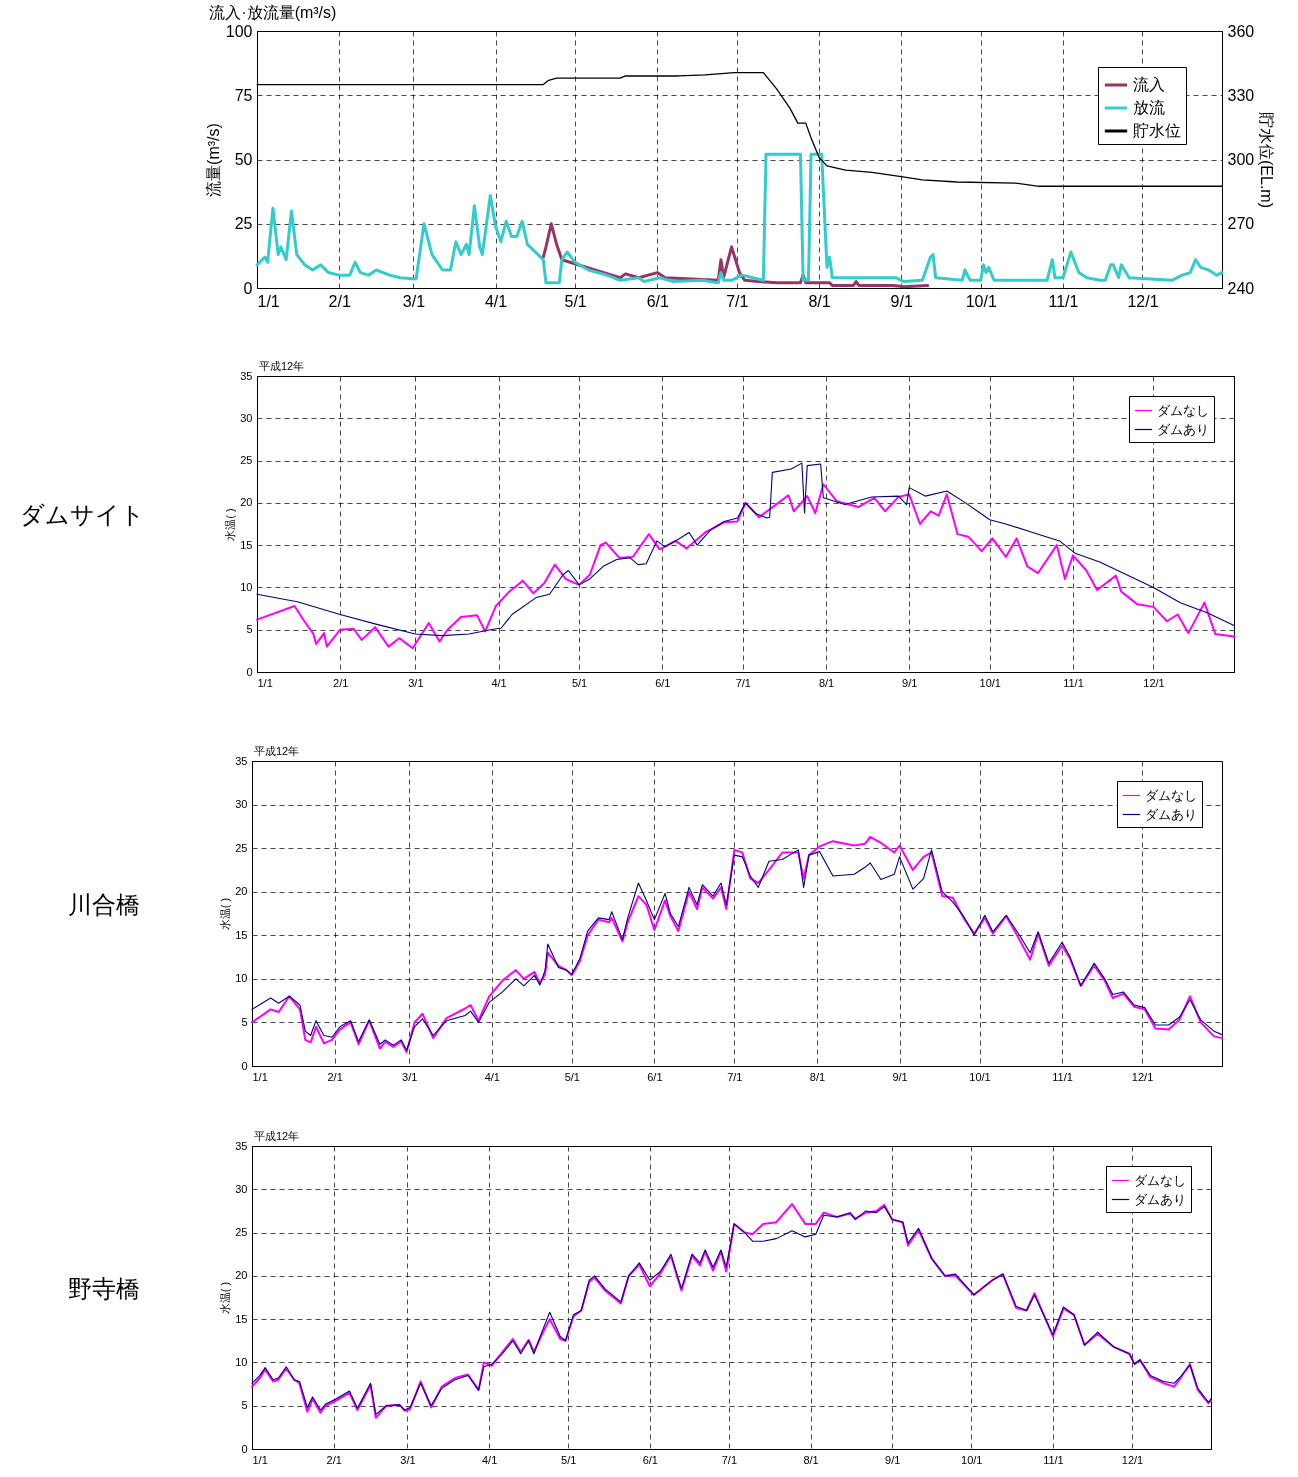  What do you see at coordinates (104, 1288) in the screenshot?
I see `text: 野寺橋` at bounding box center [104, 1288].